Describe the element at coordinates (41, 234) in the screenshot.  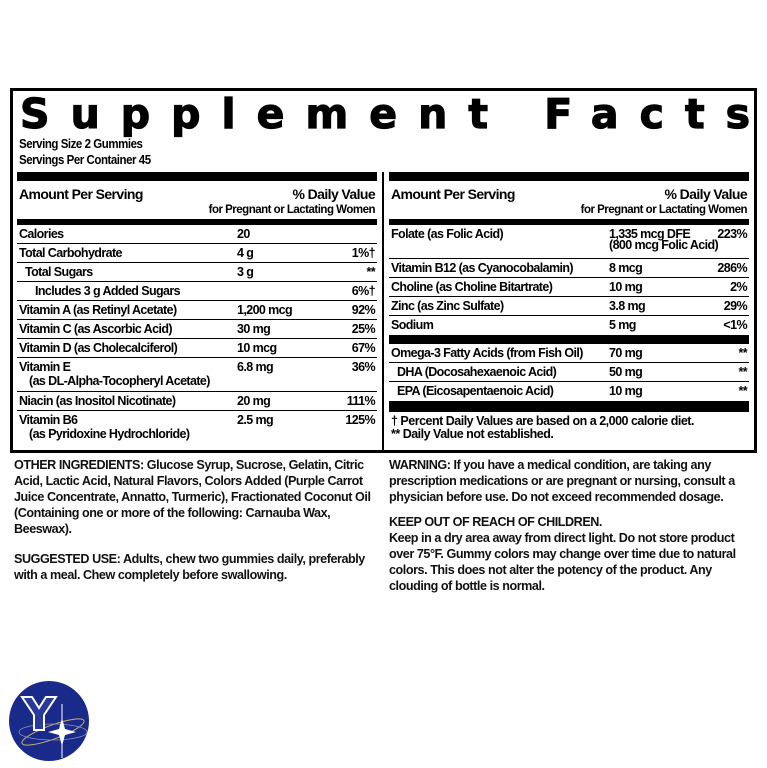
I see `nutrient-name: Calories` at that location.